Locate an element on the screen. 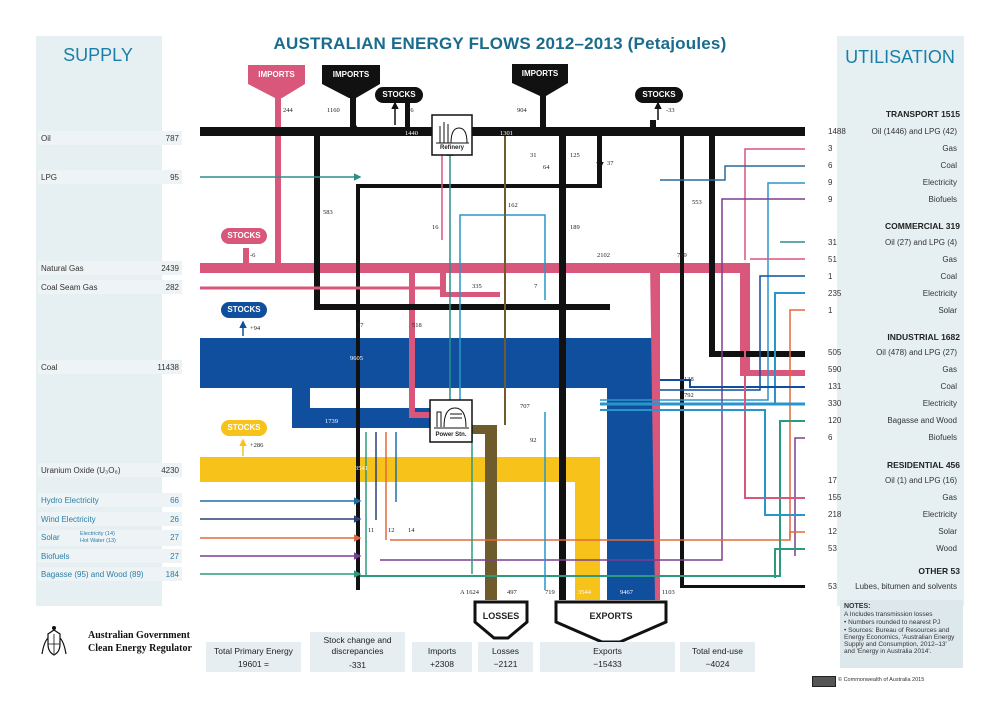  stocks-coal-node: STOCKS is located at coordinates (244, 310).